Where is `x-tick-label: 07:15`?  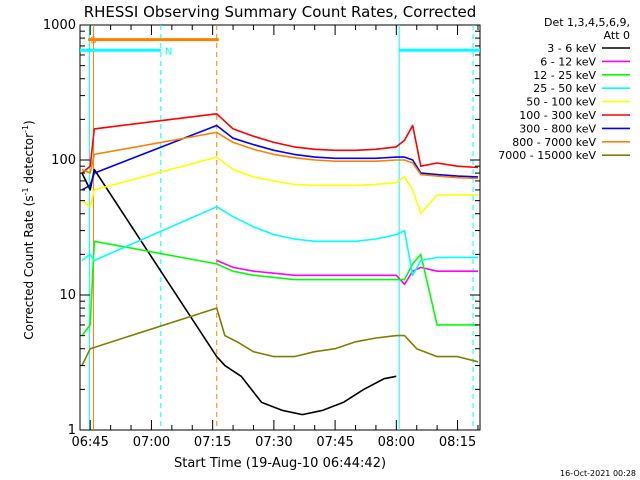 x-tick-label: 07:15 is located at coordinates (212, 442).